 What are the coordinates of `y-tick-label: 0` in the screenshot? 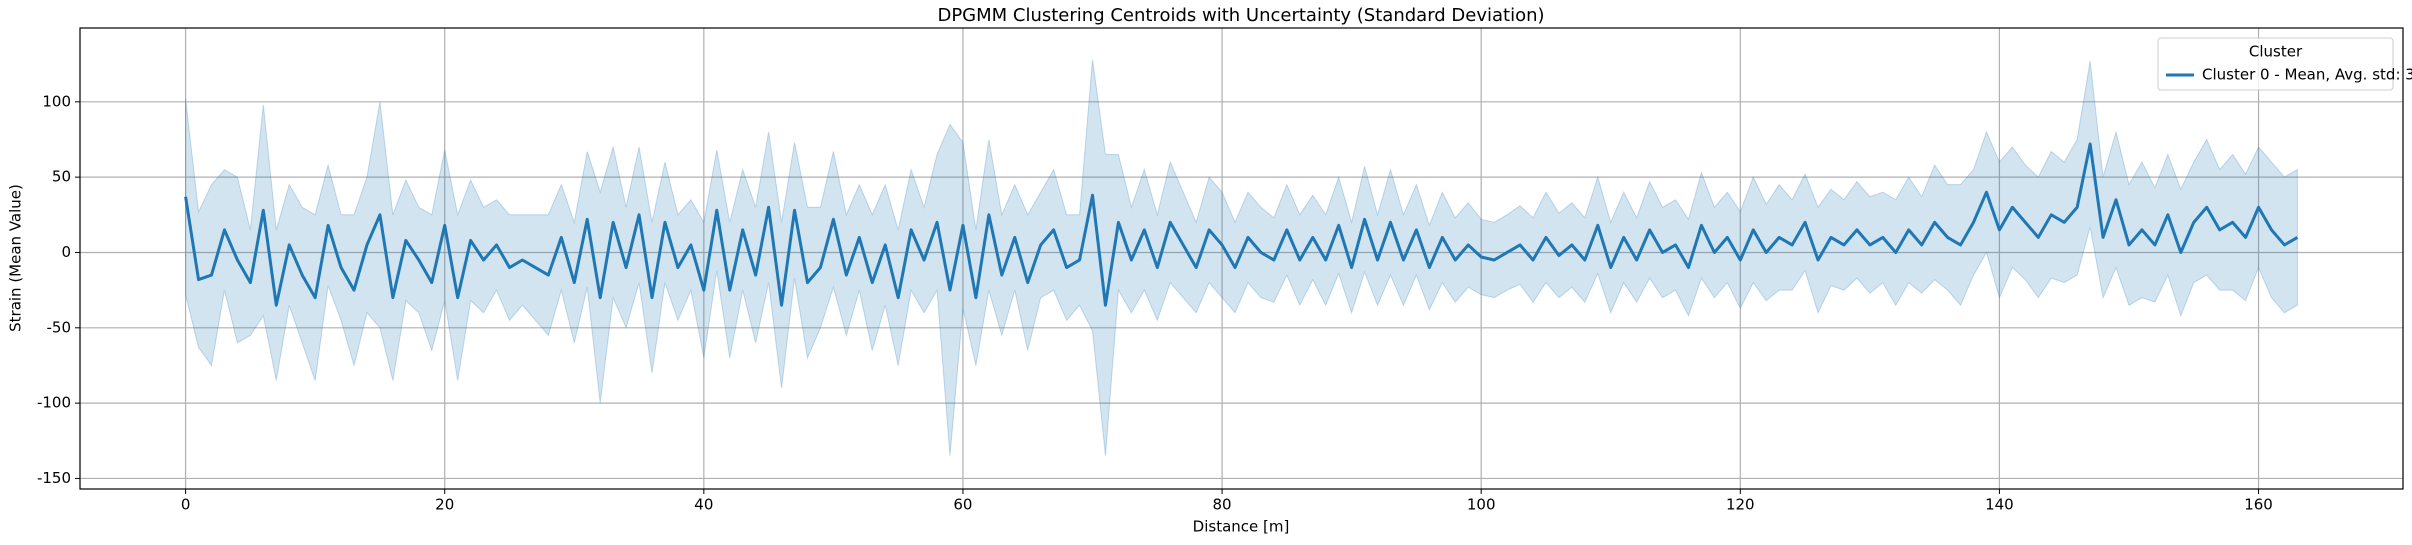 It's located at (66, 252).